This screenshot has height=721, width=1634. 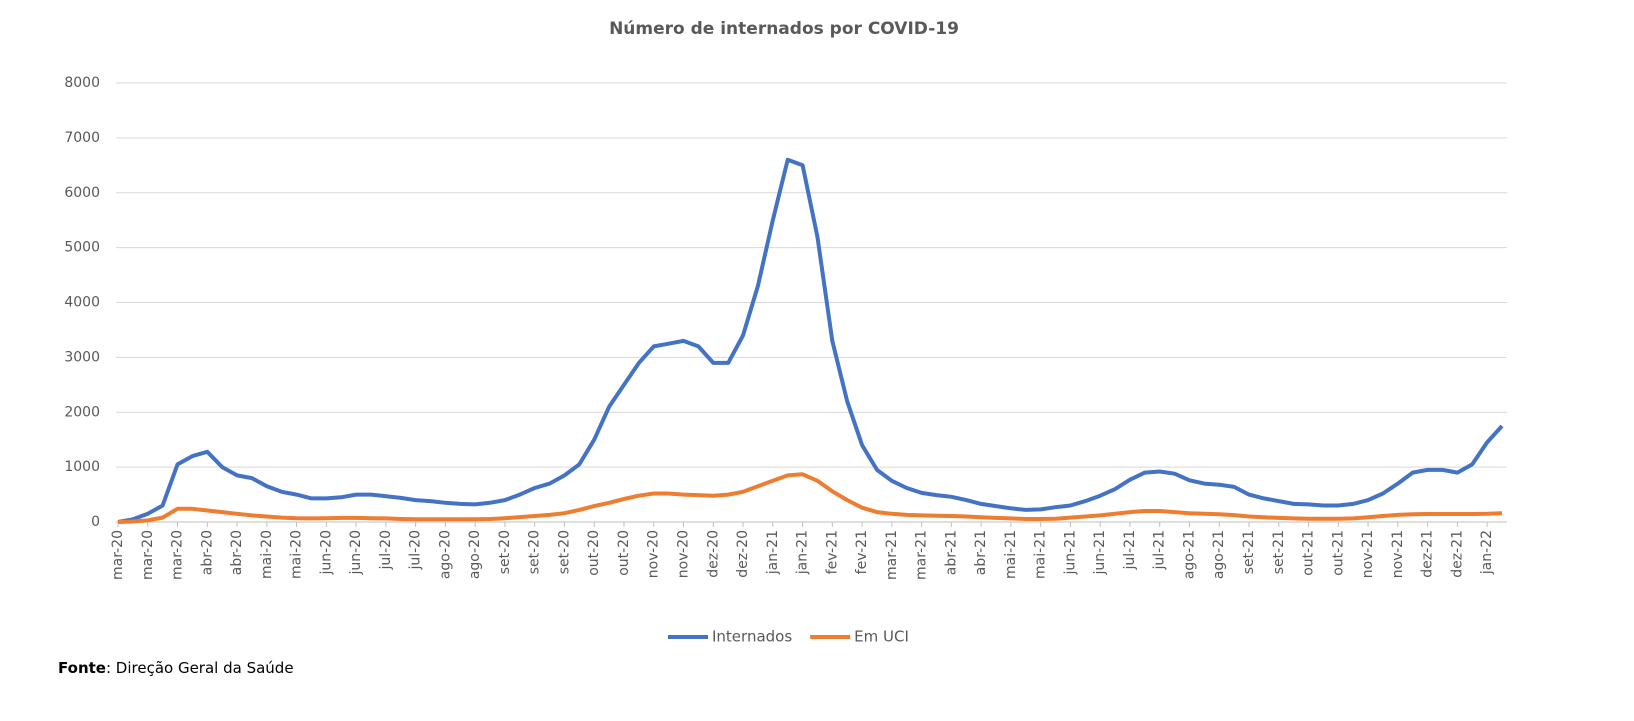 What do you see at coordinates (82, 248) in the screenshot?
I see `y-tick-label: 5000` at bounding box center [82, 248].